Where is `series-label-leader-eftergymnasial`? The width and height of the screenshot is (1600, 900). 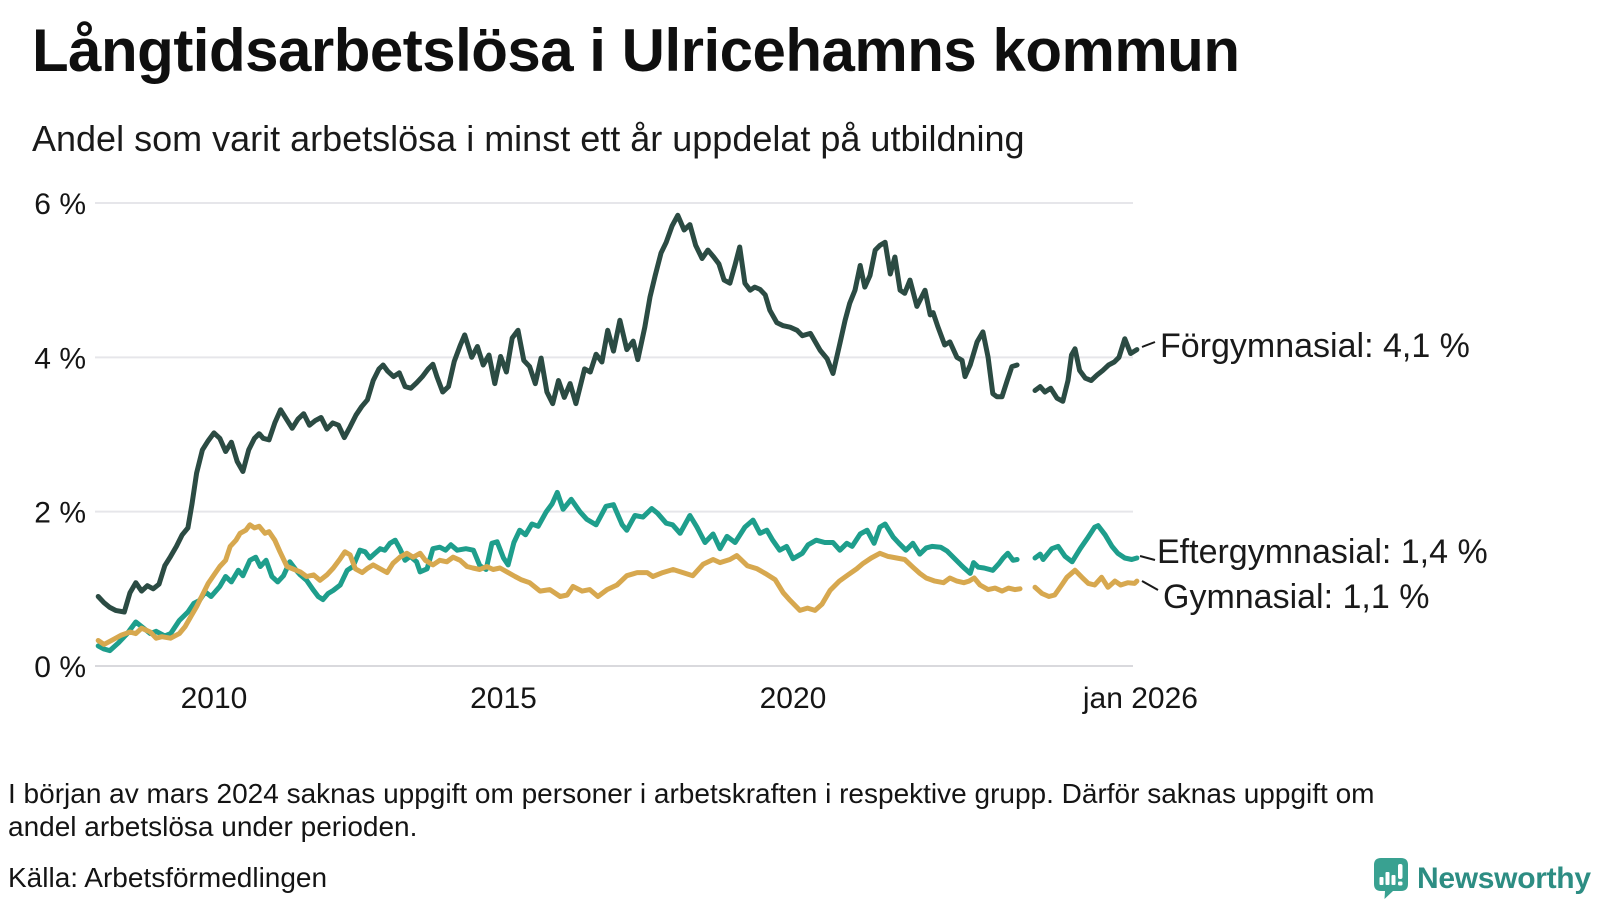 series-label-leader-eftergymnasial is located at coordinates (1147, 558).